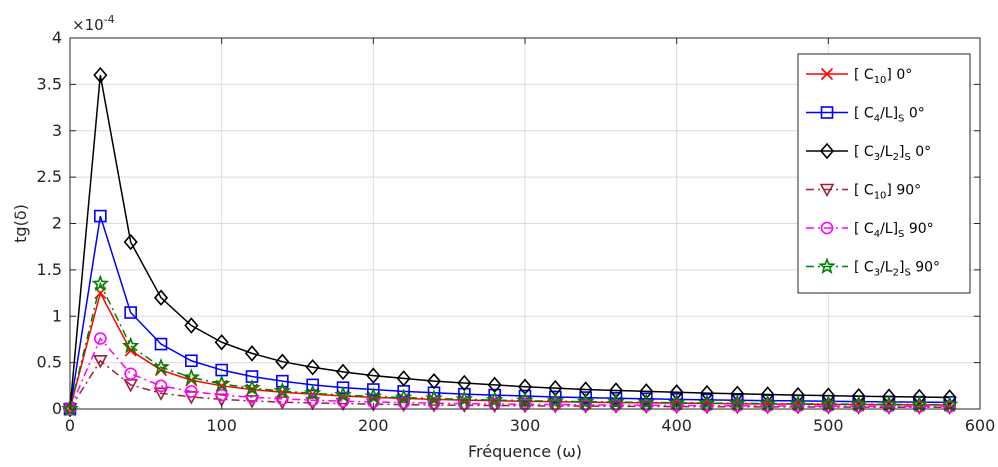 This screenshot has width=998, height=467. I want to click on legend-text-part: ] 90°, so click(903, 191).